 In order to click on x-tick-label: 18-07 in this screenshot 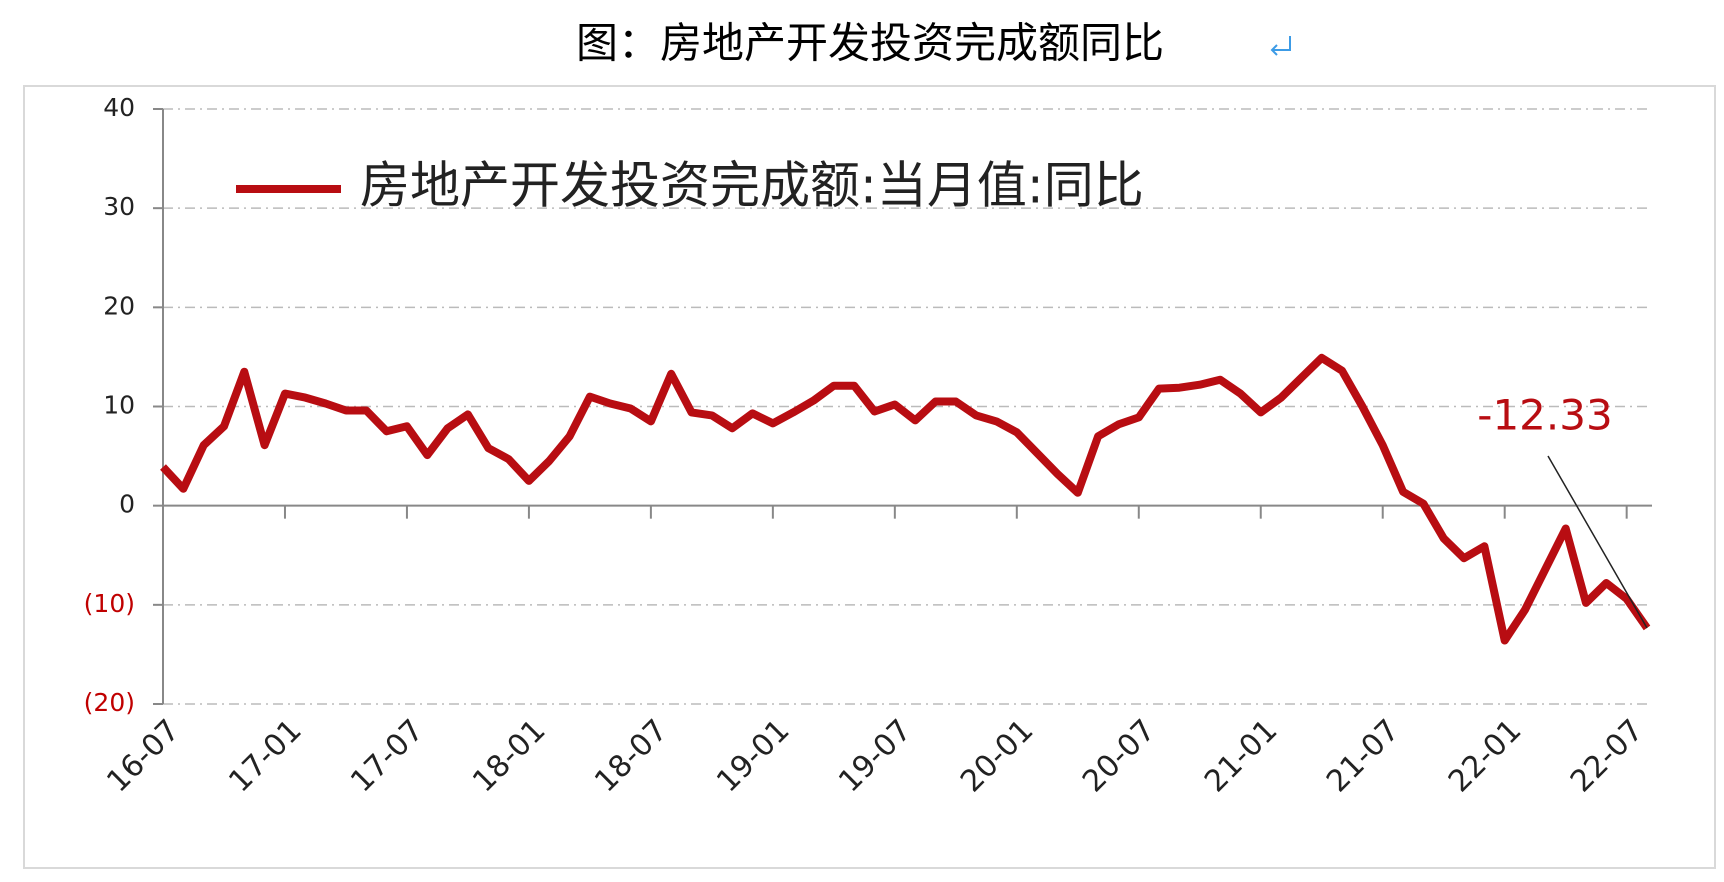, I will do `click(631, 756)`.